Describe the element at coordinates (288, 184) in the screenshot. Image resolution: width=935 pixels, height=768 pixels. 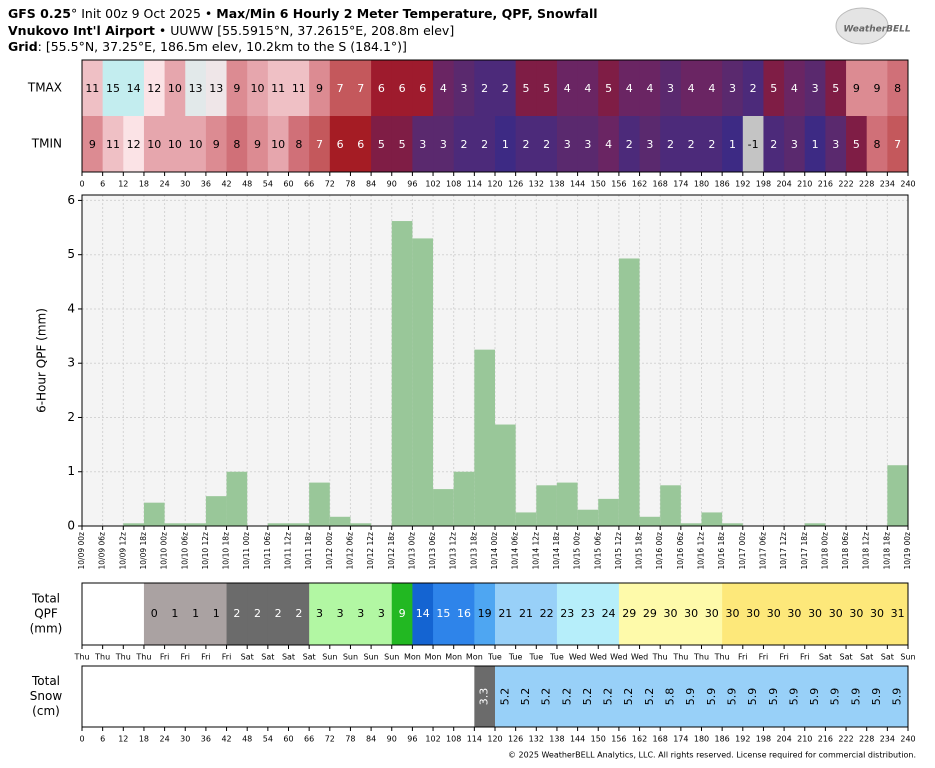
I see `x-tick-label: 60` at that location.